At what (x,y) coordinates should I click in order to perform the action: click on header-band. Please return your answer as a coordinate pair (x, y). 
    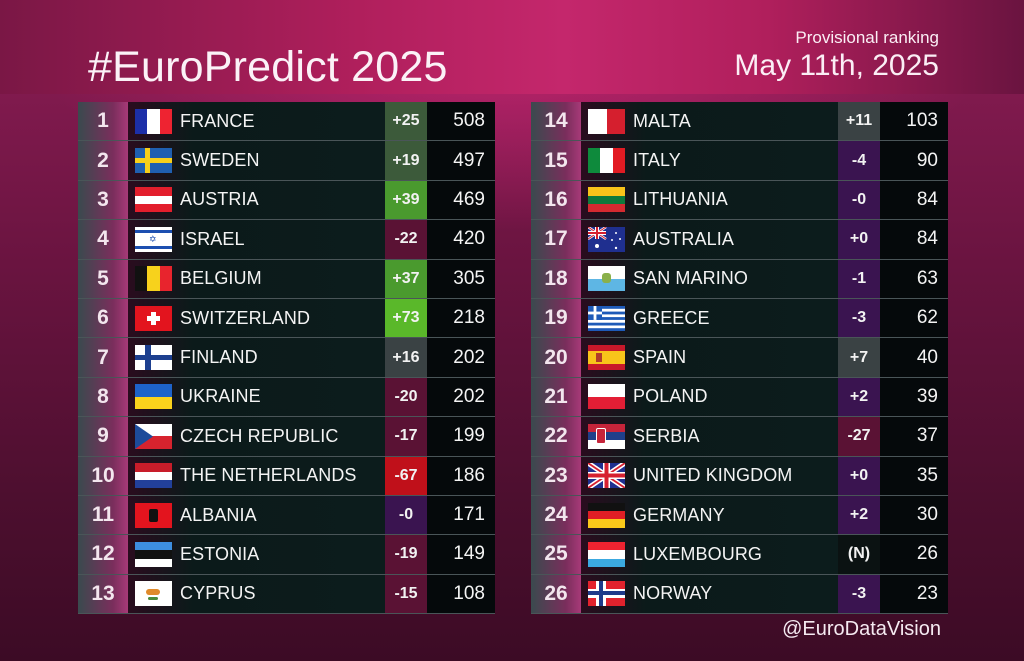
    Looking at the image, I should click on (512, 47).